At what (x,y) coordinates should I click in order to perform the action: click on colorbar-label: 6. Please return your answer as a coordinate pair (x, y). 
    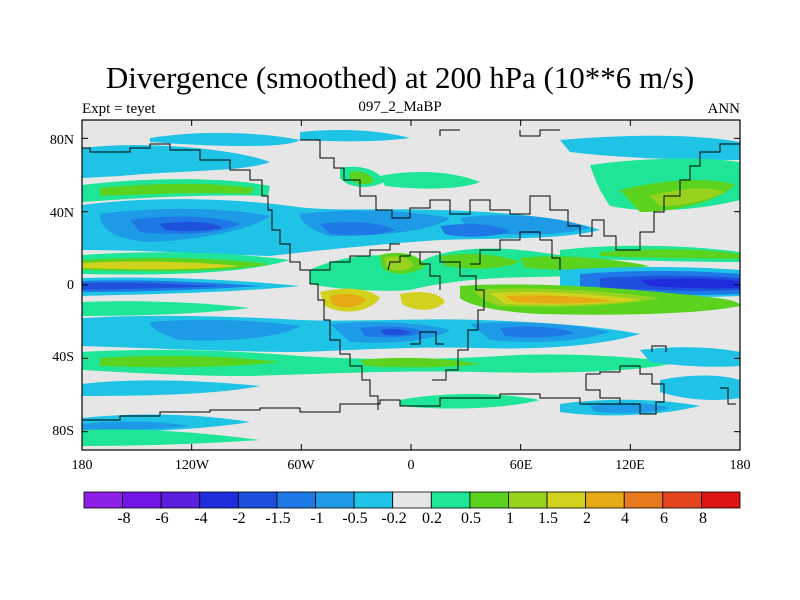
    Looking at the image, I should click on (664, 518).